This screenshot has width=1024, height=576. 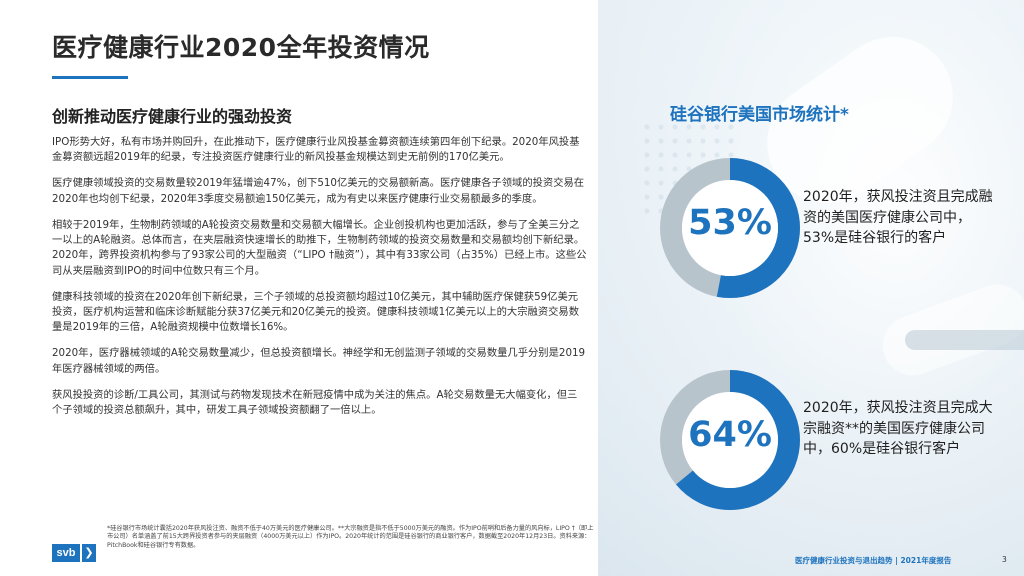 I want to click on page-number: 3, so click(x=1004, y=559).